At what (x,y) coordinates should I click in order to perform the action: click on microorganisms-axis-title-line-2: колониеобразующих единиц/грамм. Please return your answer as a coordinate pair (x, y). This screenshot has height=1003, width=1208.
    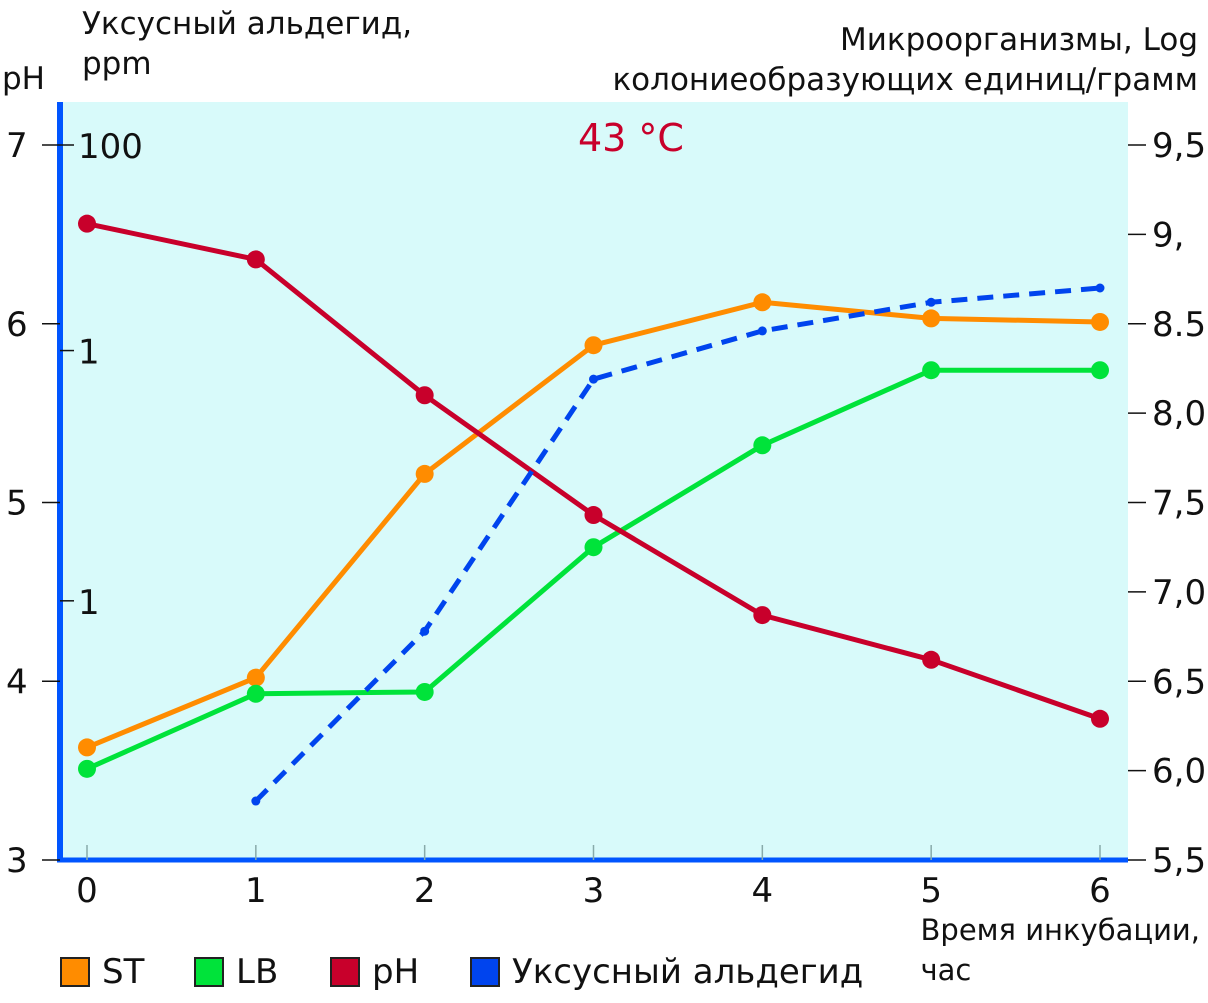
    Looking at the image, I should click on (905, 80).